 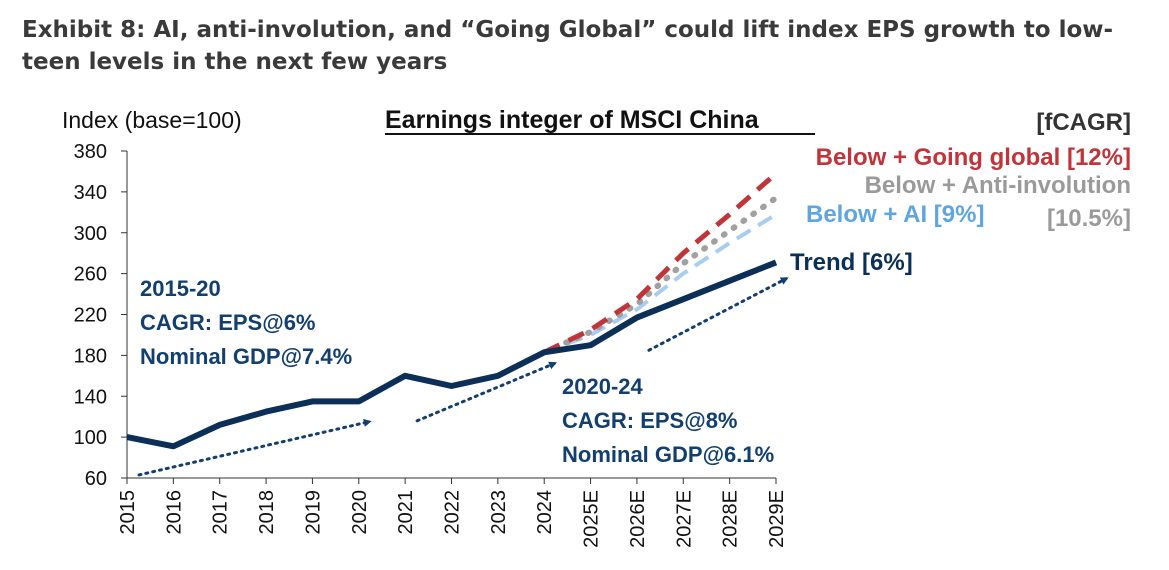 What do you see at coordinates (668, 454) in the screenshot?
I see `cagr-annotation-line: Nominal GDP@6.1%` at bounding box center [668, 454].